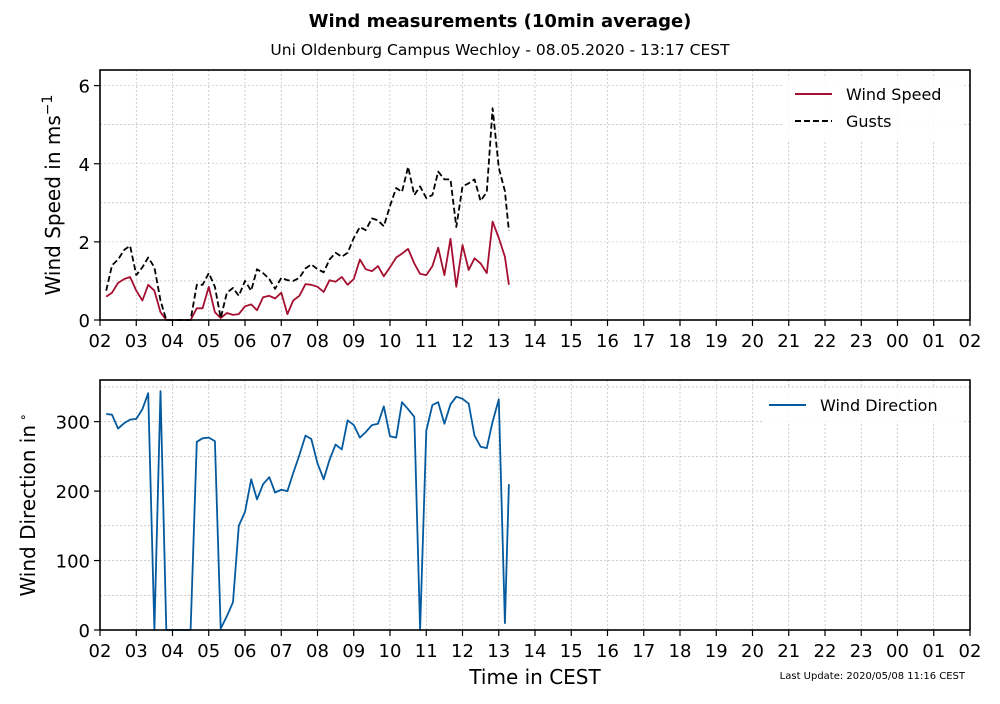  I want to click on direction-x-tick-label: 22, so click(825, 651).